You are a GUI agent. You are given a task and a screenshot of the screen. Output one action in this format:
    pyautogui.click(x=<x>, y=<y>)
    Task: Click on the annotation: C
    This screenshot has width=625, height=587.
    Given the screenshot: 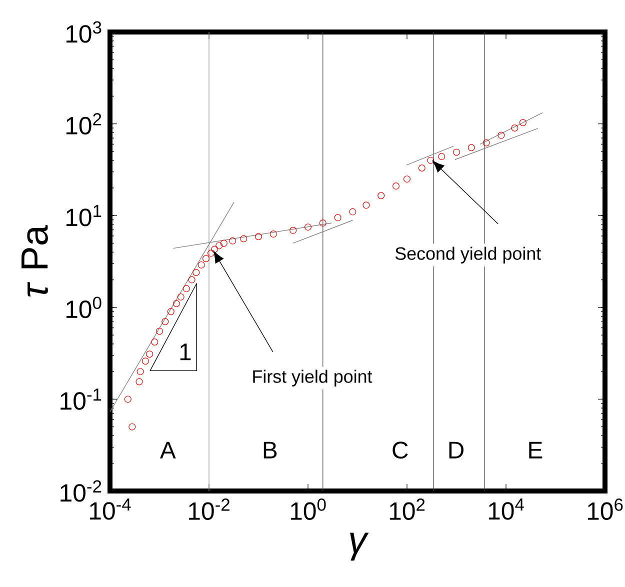 What is the action you would take?
    pyautogui.click(x=400, y=450)
    